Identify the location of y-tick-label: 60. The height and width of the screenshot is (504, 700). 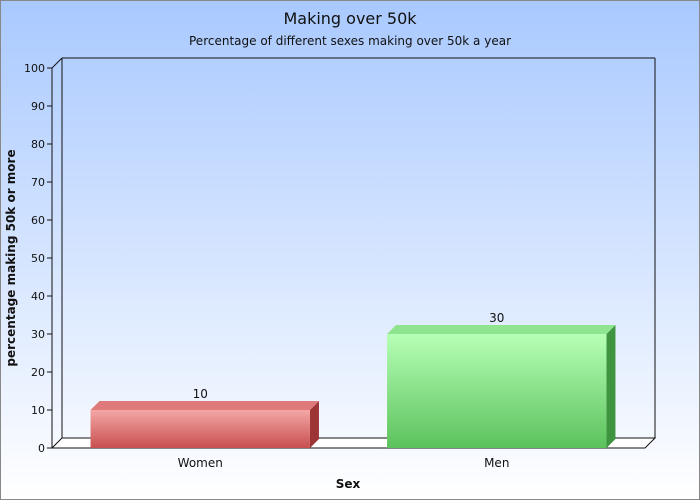
(38, 220).